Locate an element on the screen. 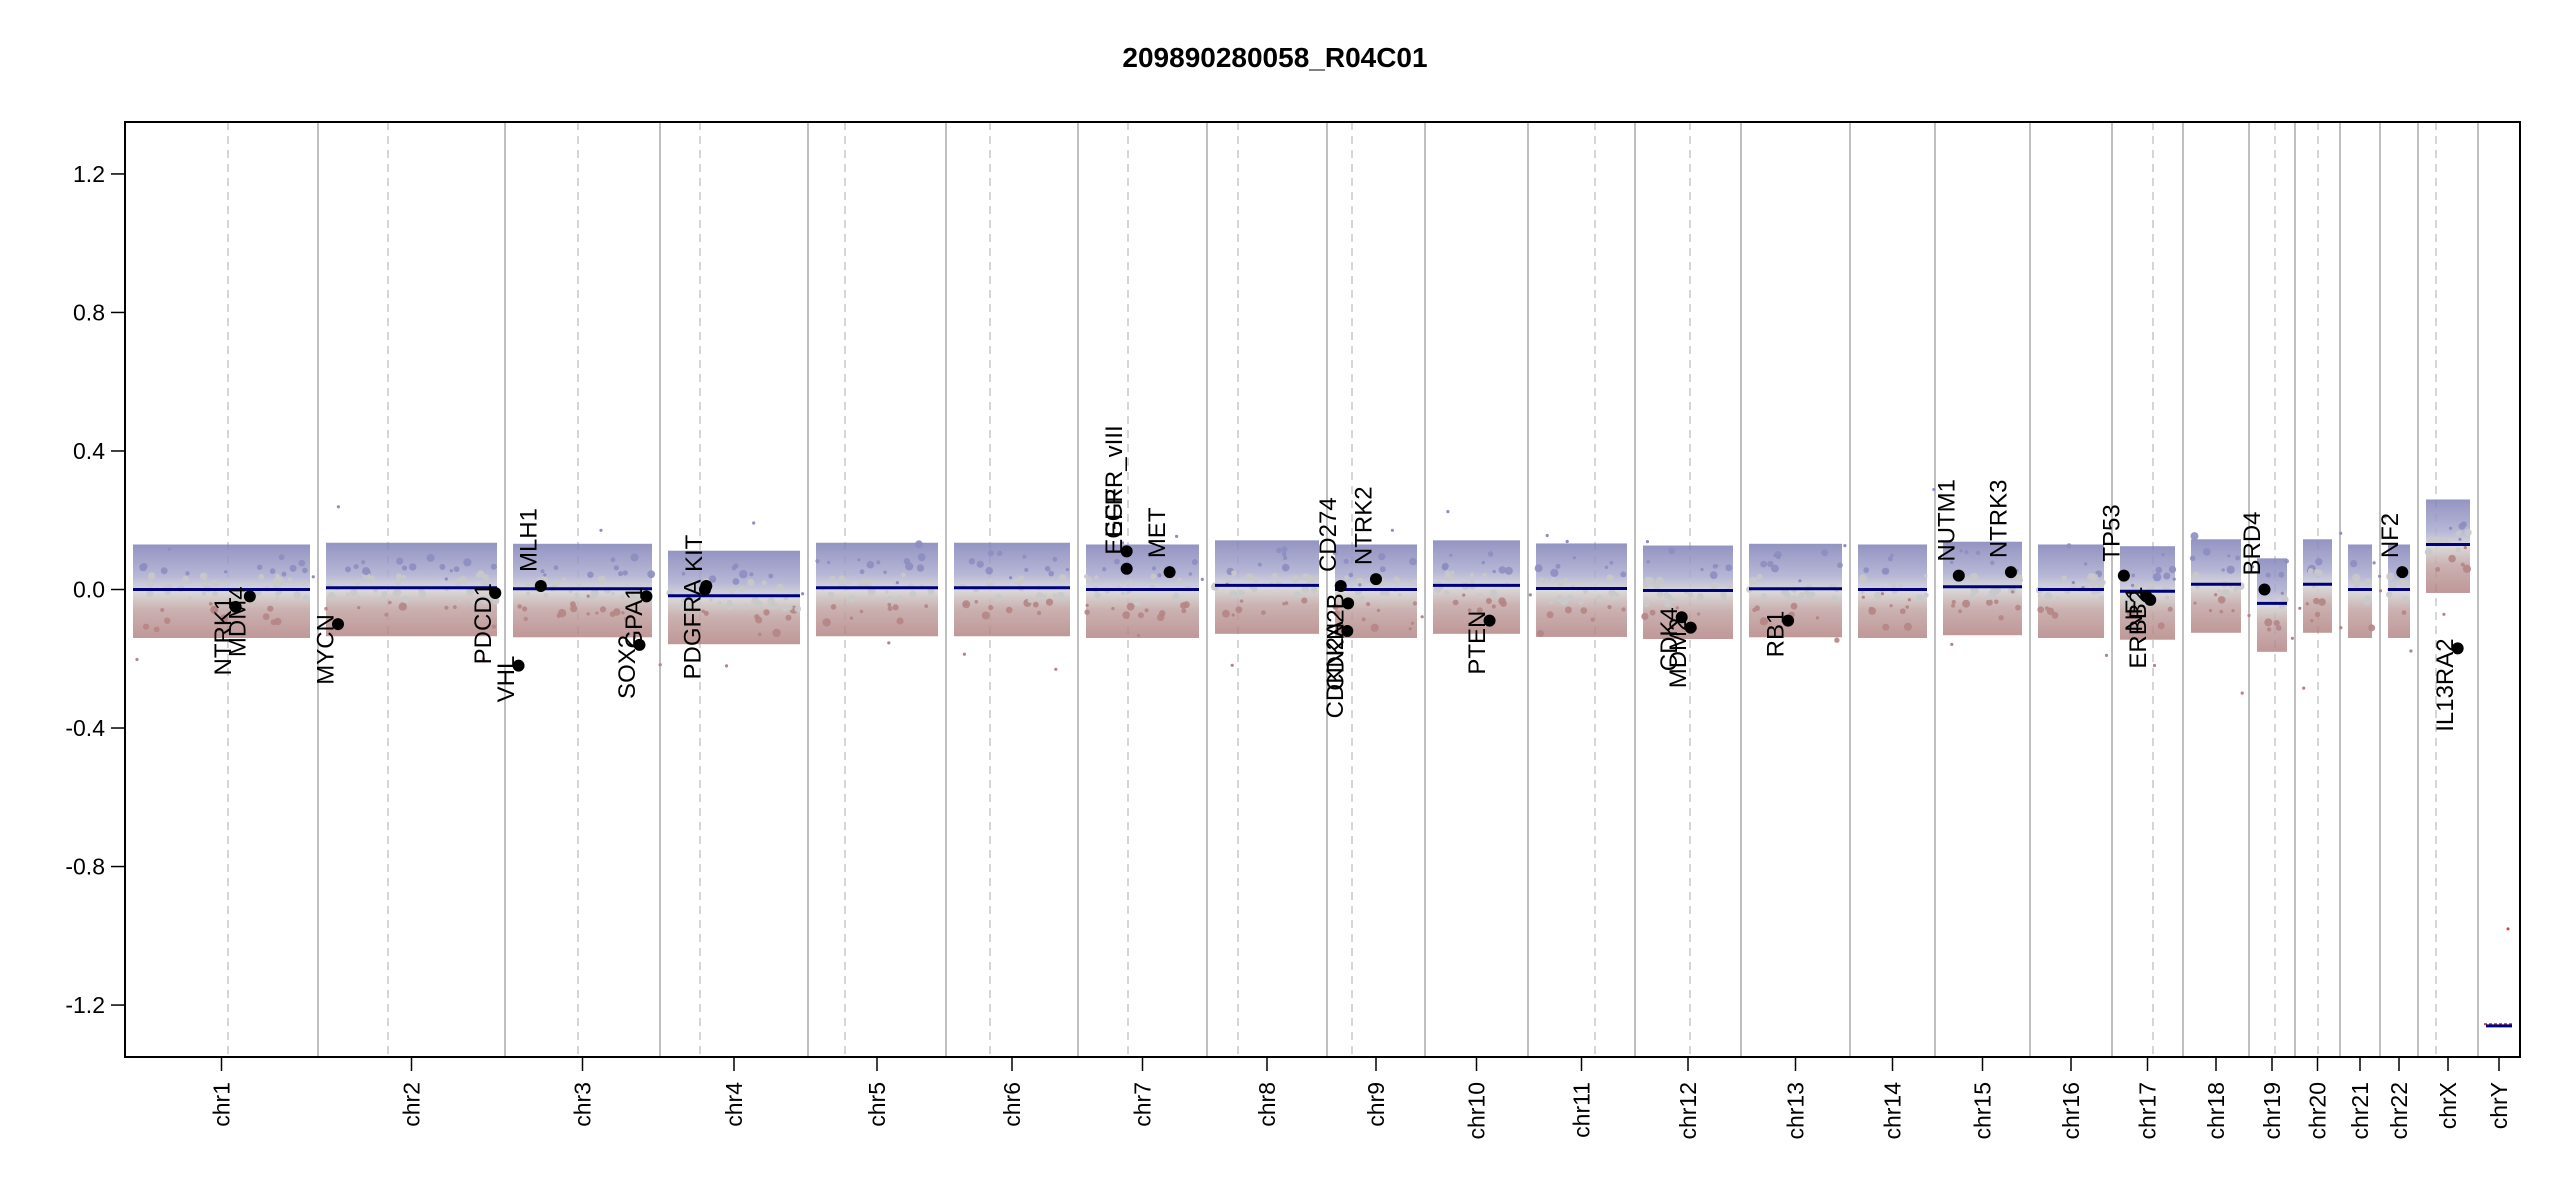 The width and height of the screenshot is (2550, 1200). probe-cloud is located at coordinates (877, 589).